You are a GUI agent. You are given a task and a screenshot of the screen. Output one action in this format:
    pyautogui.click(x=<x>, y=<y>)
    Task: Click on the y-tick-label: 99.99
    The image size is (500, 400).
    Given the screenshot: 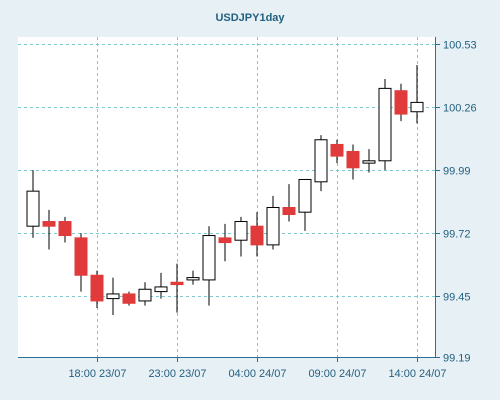 What is the action you would take?
    pyautogui.click(x=457, y=172)
    